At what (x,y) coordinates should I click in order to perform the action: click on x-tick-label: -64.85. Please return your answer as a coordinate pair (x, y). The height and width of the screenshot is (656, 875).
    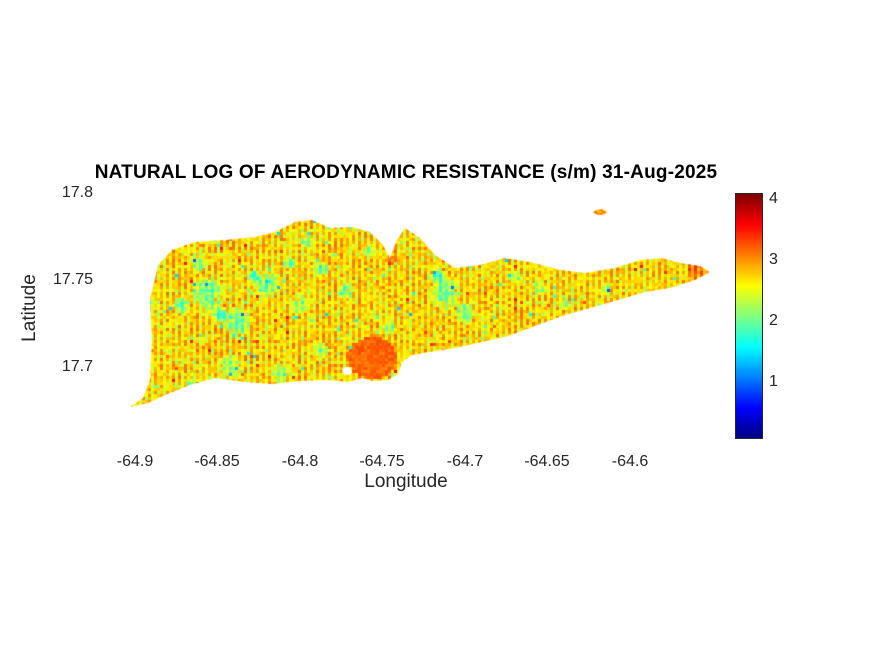
    Looking at the image, I should click on (217, 461).